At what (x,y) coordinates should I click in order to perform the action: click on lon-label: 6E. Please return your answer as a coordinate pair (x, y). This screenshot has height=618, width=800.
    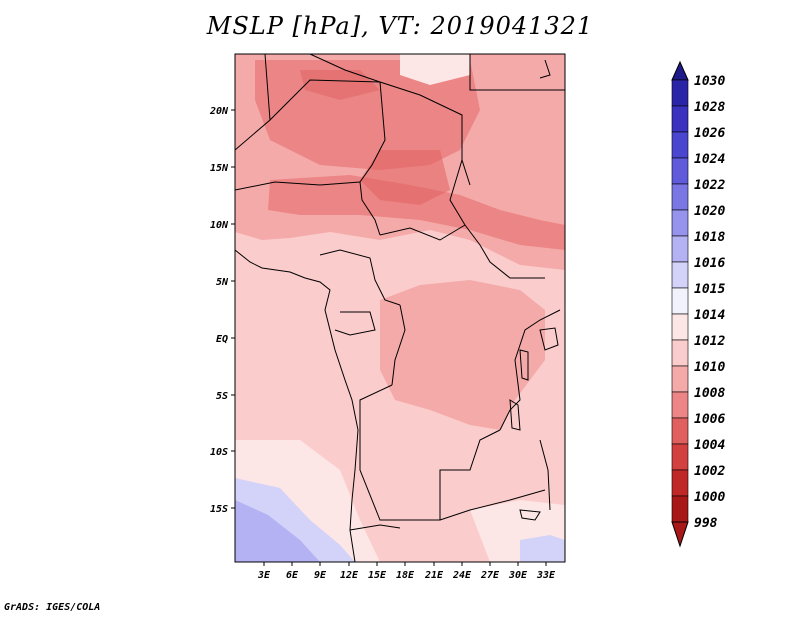
    Looking at the image, I should click on (292, 575).